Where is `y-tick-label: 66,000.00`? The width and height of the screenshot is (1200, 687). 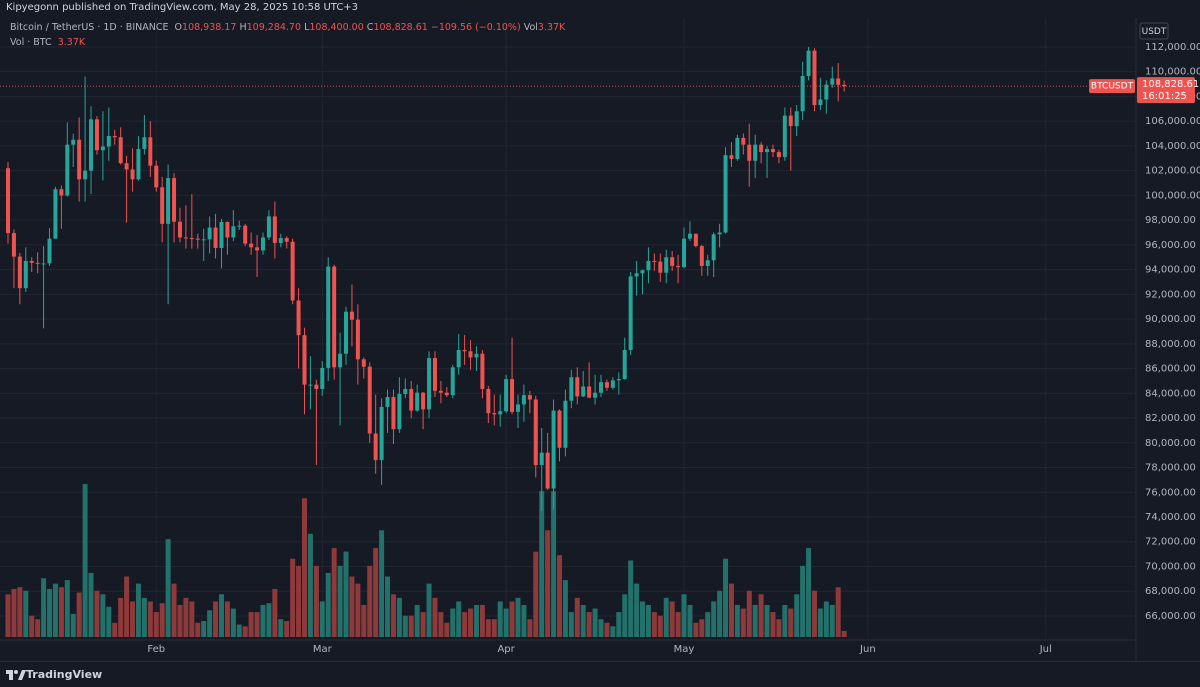
y-tick-label: 66,000.00 is located at coordinates (1170, 616).